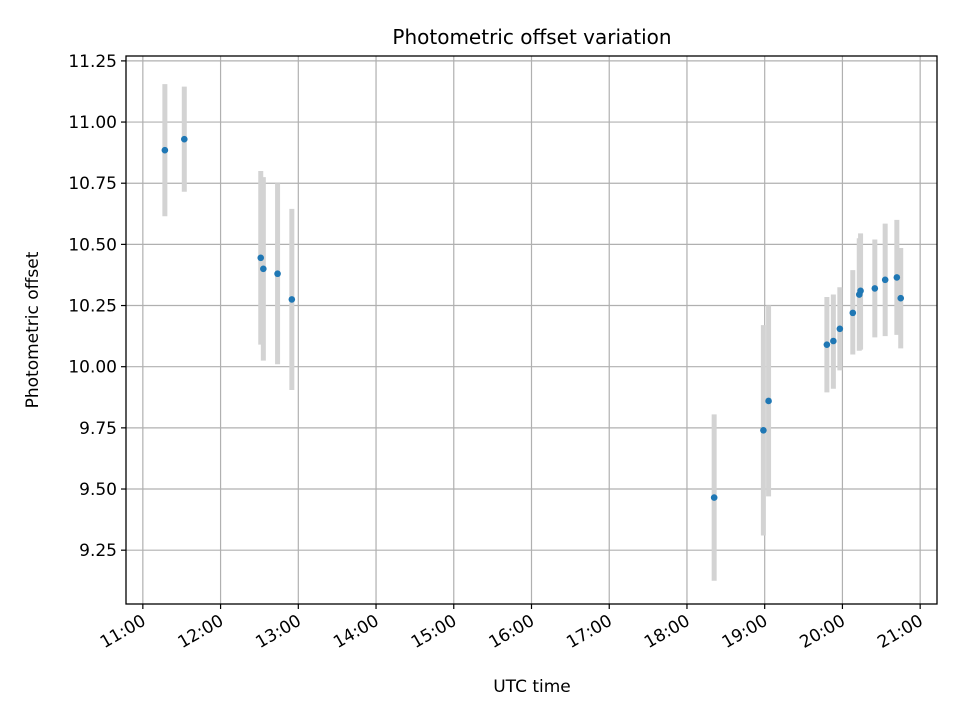 This screenshot has height=720, width=960. What do you see at coordinates (92, 62) in the screenshot?
I see `y-tick-label: 11.25` at bounding box center [92, 62].